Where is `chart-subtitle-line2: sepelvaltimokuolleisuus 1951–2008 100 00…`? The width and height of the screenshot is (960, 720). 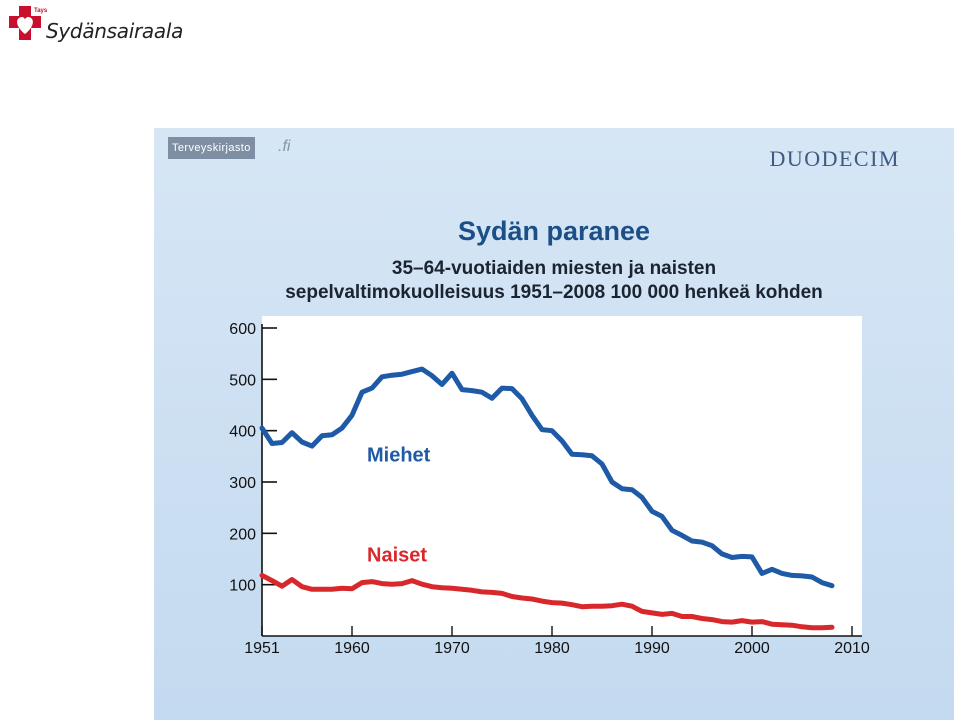 chart-subtitle-line2: sepelvaltimokuolleisuus 1951–2008 100 00… is located at coordinates (554, 292).